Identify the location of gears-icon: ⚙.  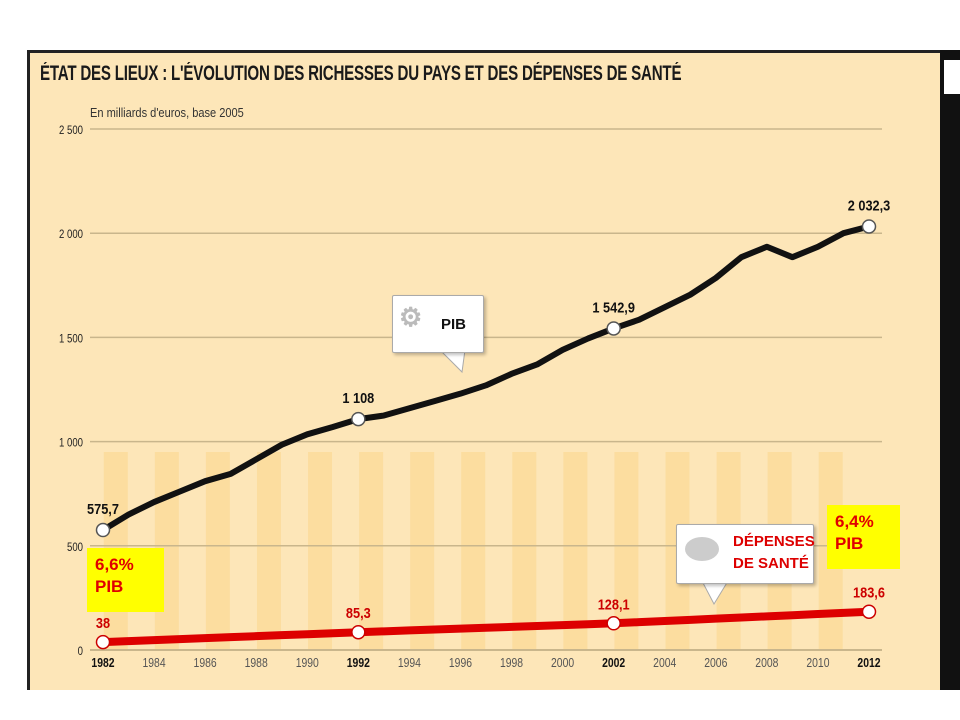
(411, 317).